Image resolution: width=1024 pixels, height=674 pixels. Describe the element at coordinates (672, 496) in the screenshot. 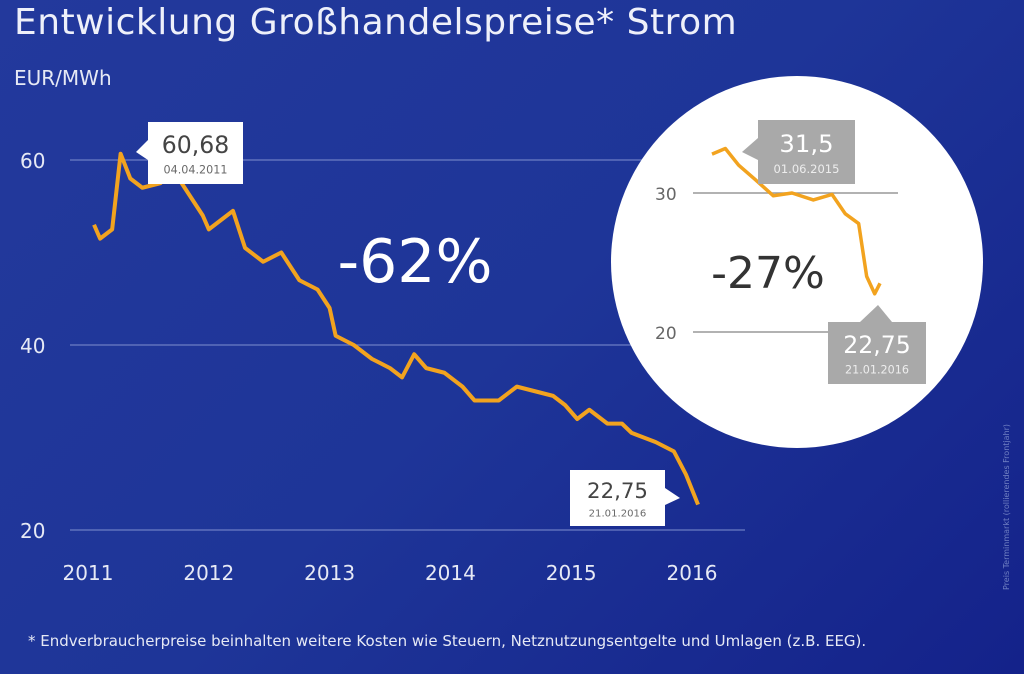

I see `end-callout-pointer` at that location.